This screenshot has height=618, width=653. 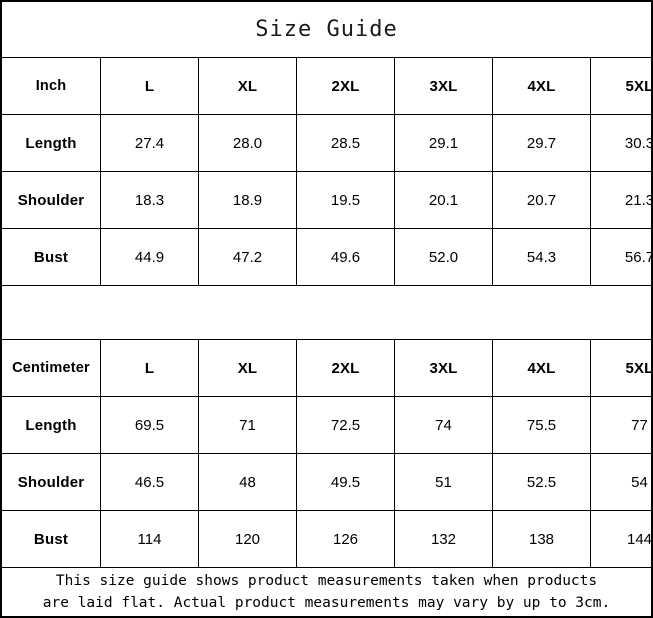 I want to click on cm-shoulder-5xl: 54, so click(x=620, y=482).